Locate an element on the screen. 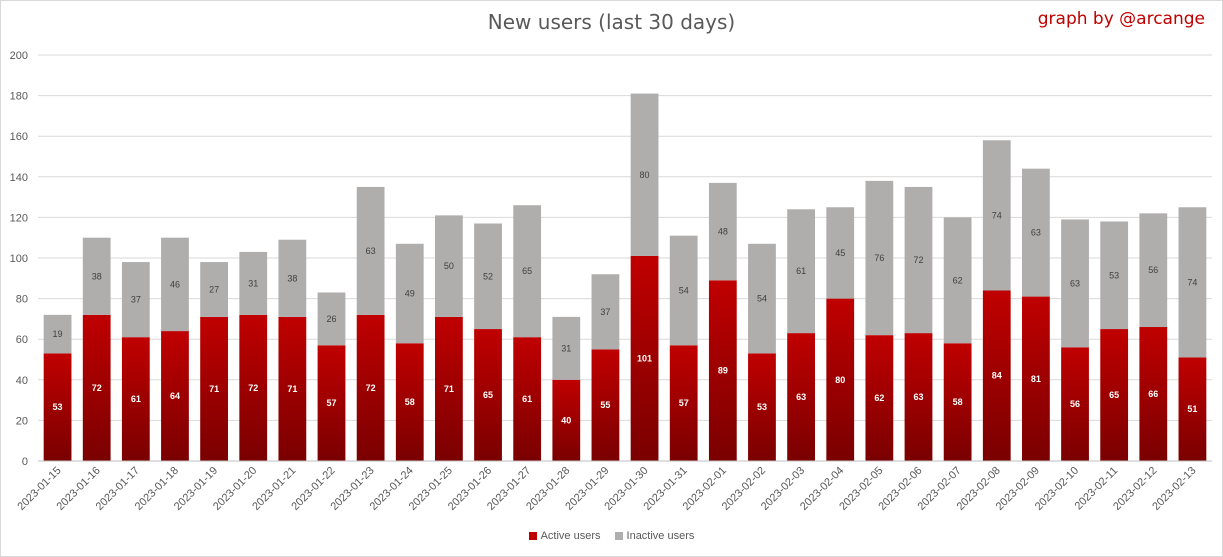 The height and width of the screenshot is (557, 1223). y-tick-label: 120 is located at coordinates (19, 218).